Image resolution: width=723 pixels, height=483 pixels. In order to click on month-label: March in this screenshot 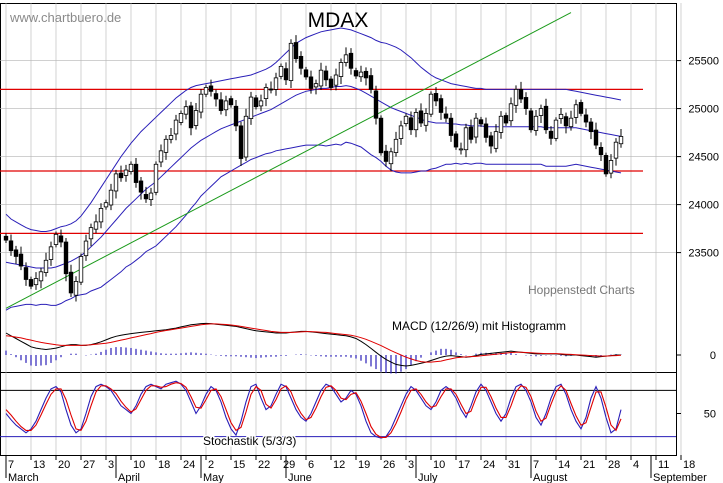, I will do `click(23, 477)`.